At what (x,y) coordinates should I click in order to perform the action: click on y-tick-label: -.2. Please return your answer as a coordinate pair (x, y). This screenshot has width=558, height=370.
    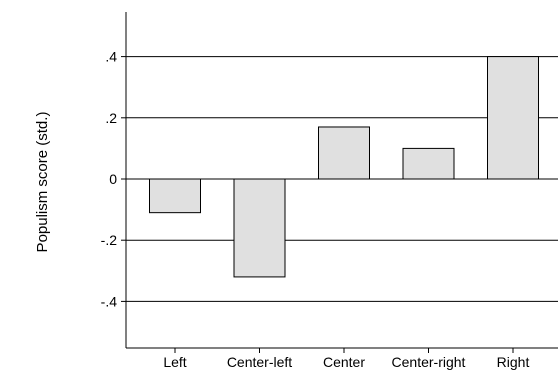
    Looking at the image, I should click on (109, 240).